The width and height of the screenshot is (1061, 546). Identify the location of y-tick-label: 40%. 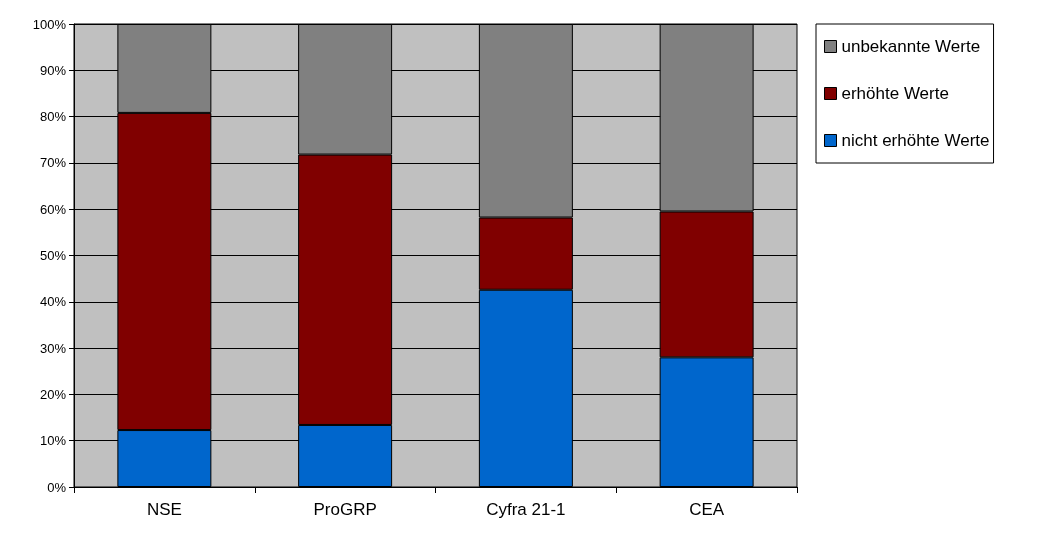
(53, 302).